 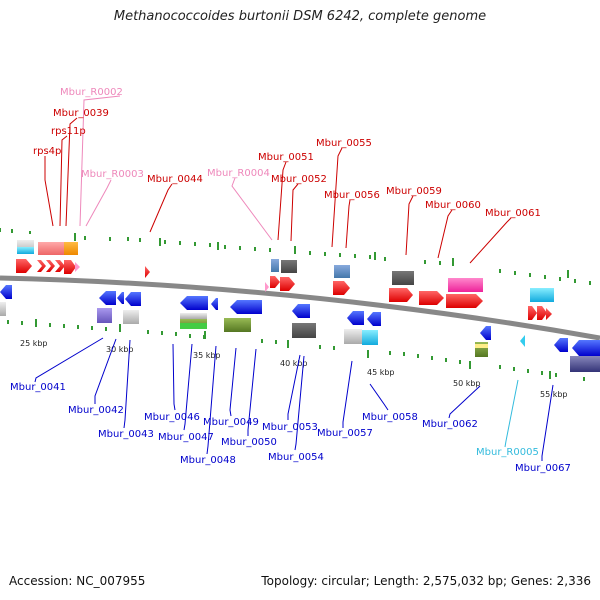 What do you see at coordinates (126, 434) in the screenshot?
I see `gene-label: Mbur_0043` at bounding box center [126, 434].